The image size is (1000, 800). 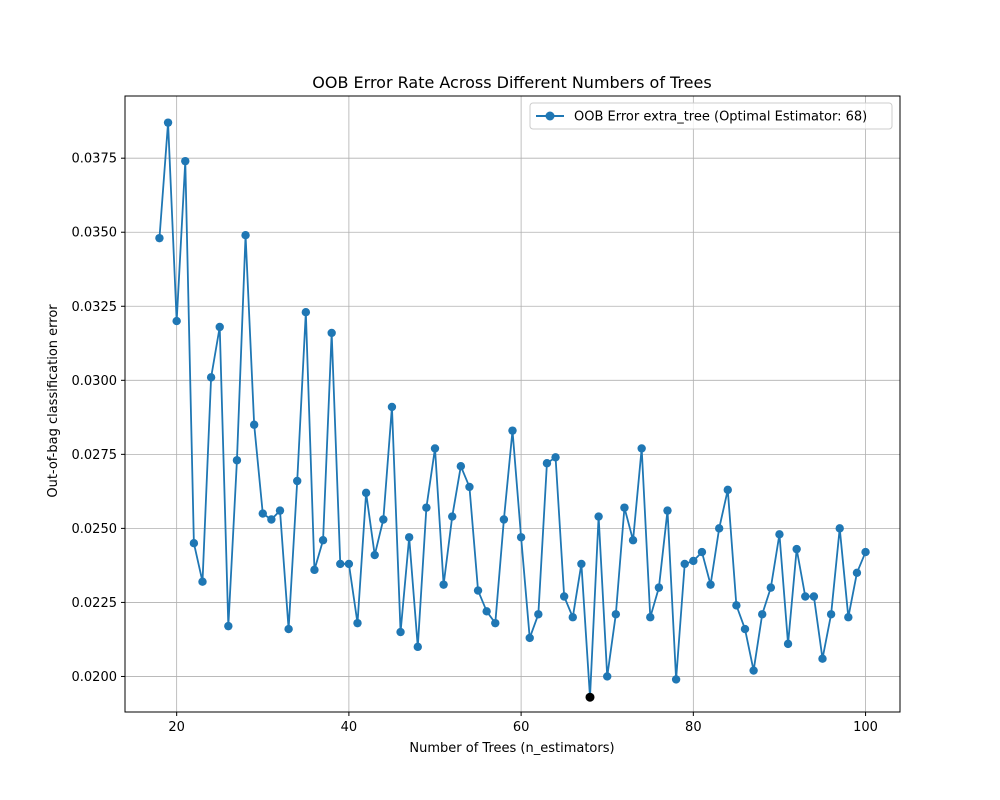 What do you see at coordinates (95, 677) in the screenshot?
I see `y-tick-label: 0.0200` at bounding box center [95, 677].